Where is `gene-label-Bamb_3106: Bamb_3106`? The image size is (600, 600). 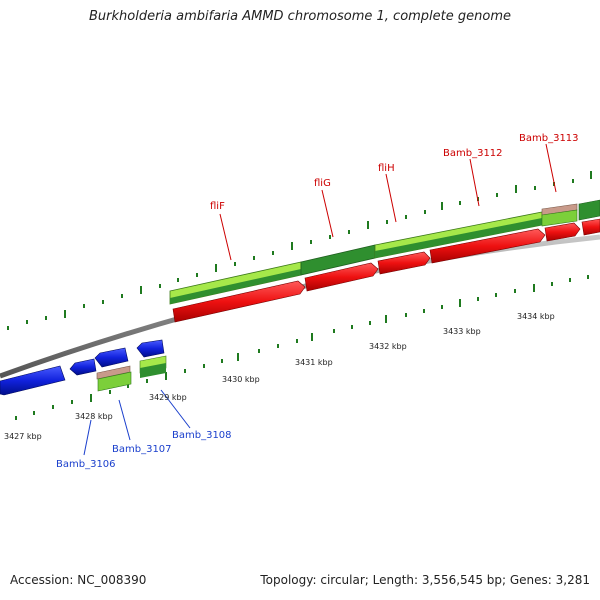
gene-label-Bamb_3106: Bamb_3106 is located at coordinates (86, 464).